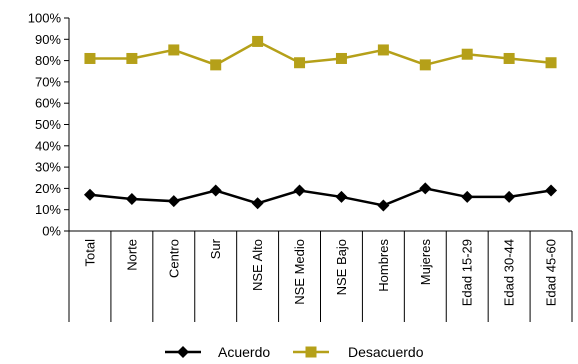  Describe the element at coordinates (509, 272) in the screenshot. I see `x-tick-label: Edad 30-44` at that location.